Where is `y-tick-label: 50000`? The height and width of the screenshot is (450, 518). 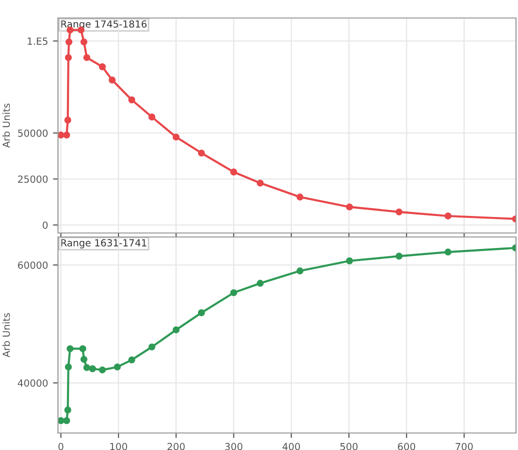 y-tick-label: 50000 is located at coordinates (33, 133).